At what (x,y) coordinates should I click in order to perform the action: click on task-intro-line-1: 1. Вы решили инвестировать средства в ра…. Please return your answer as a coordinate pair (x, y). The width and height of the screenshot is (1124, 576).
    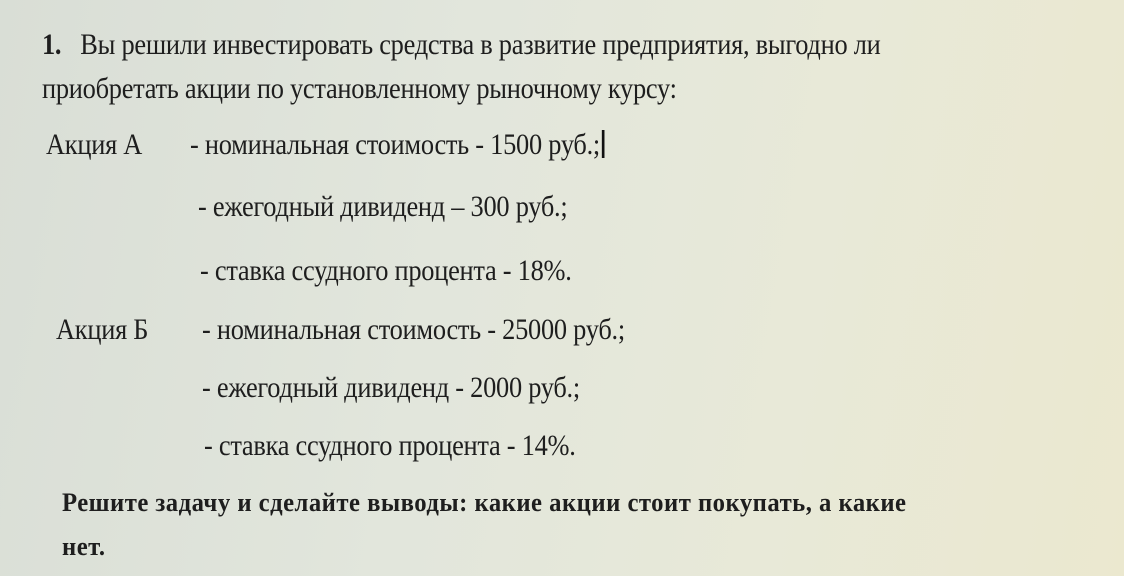
    Looking at the image, I should click on (461, 45).